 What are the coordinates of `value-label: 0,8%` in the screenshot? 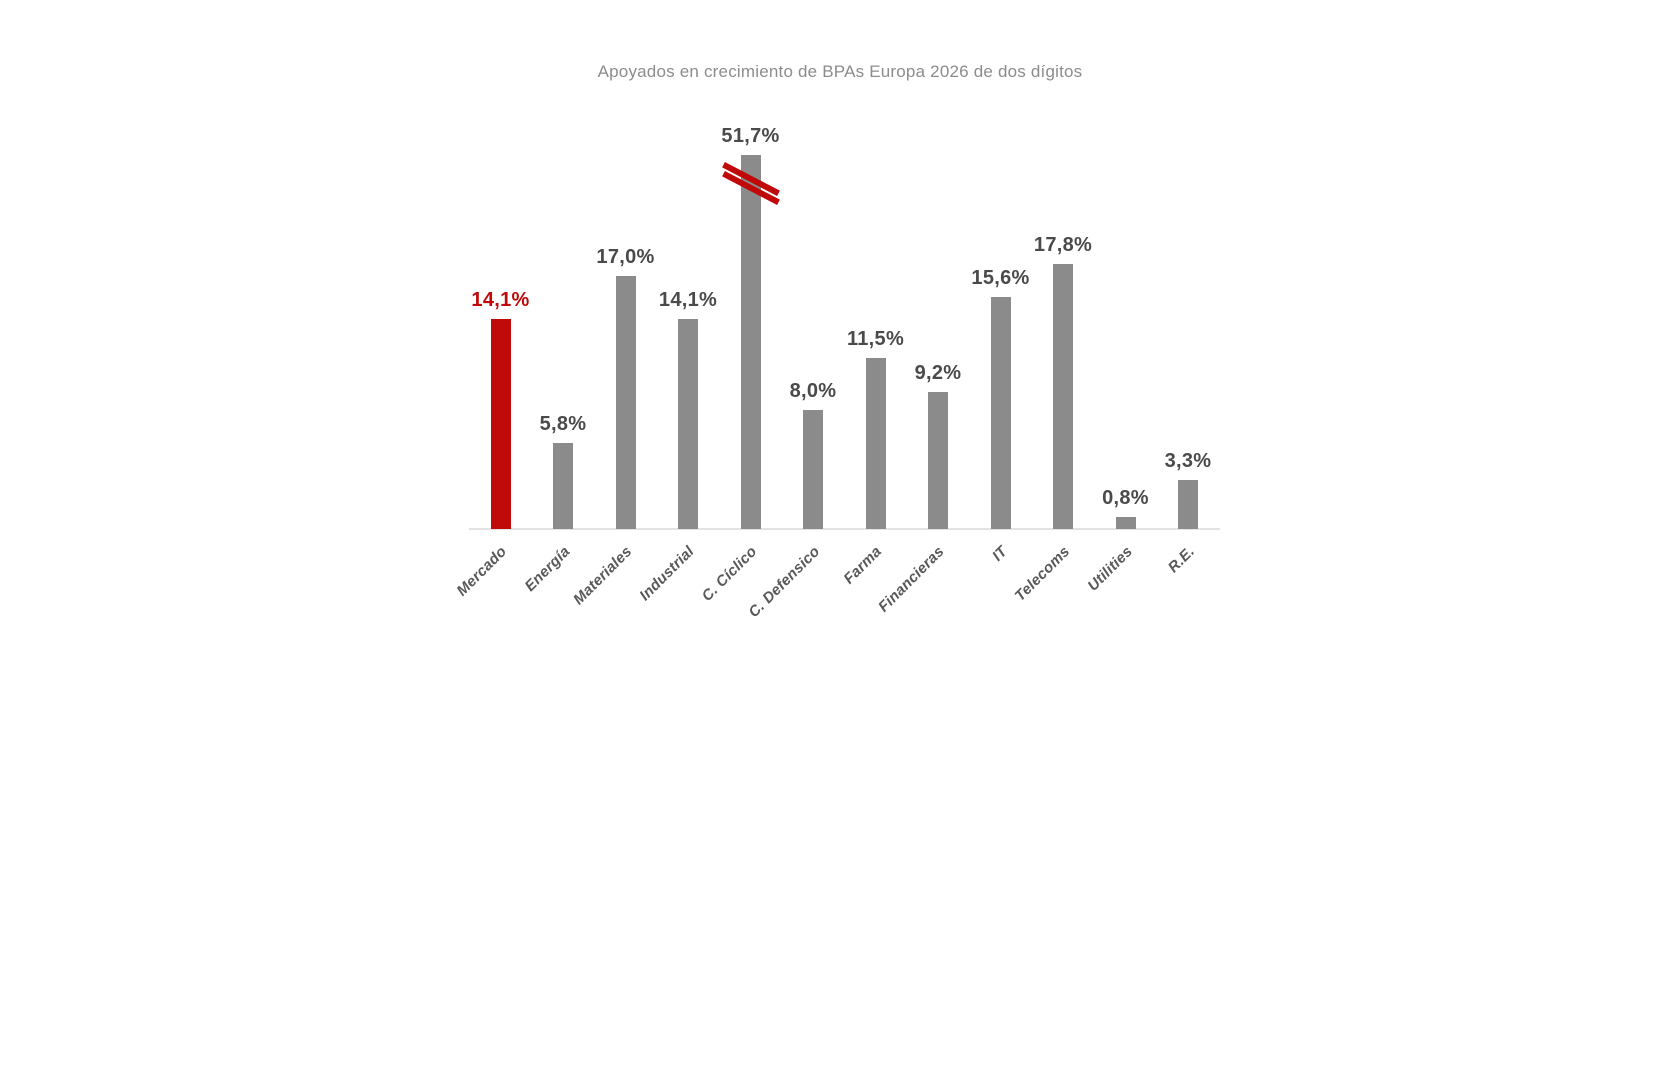 It's located at (1125, 498).